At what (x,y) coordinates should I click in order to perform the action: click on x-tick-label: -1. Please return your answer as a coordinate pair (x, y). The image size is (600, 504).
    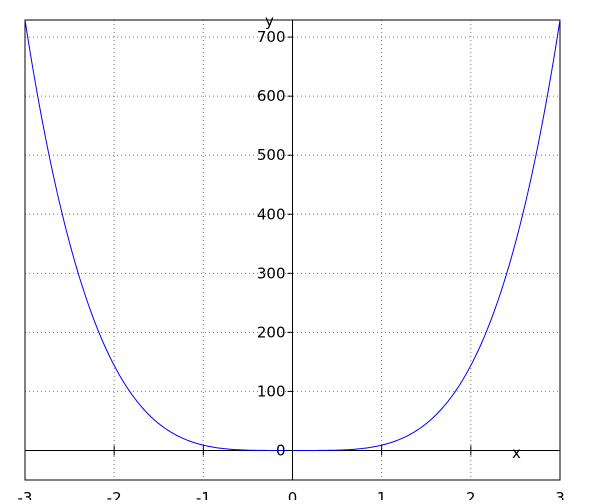
    Looking at the image, I should click on (203, 494).